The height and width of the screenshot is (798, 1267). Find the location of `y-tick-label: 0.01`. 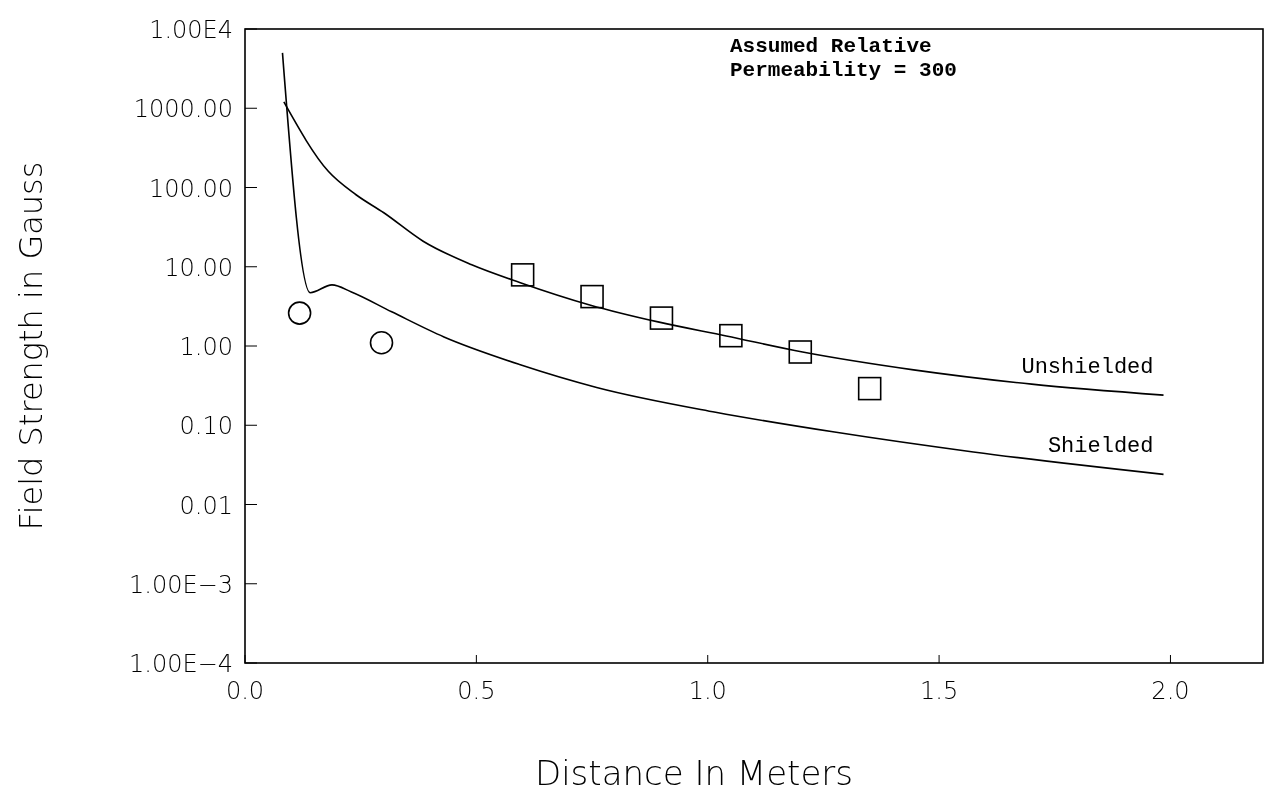

y-tick-label: 0.01 is located at coordinates (206, 505).